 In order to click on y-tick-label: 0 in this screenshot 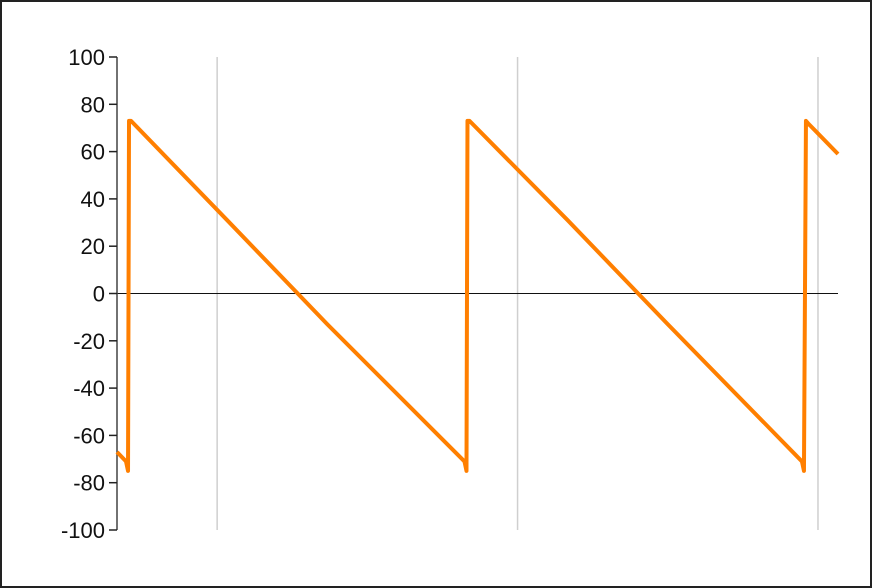, I will do `click(99, 294)`.